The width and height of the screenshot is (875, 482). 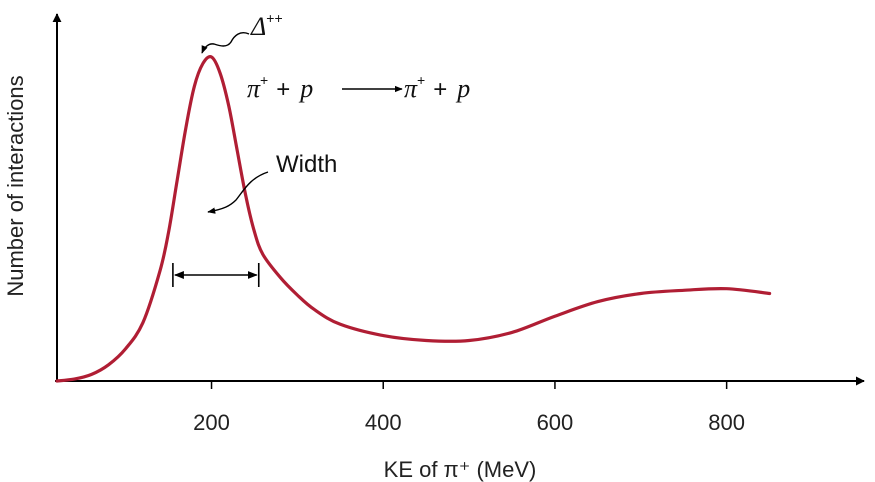 I want to click on y-axis-title: Number of interactions, so click(x=15, y=185).